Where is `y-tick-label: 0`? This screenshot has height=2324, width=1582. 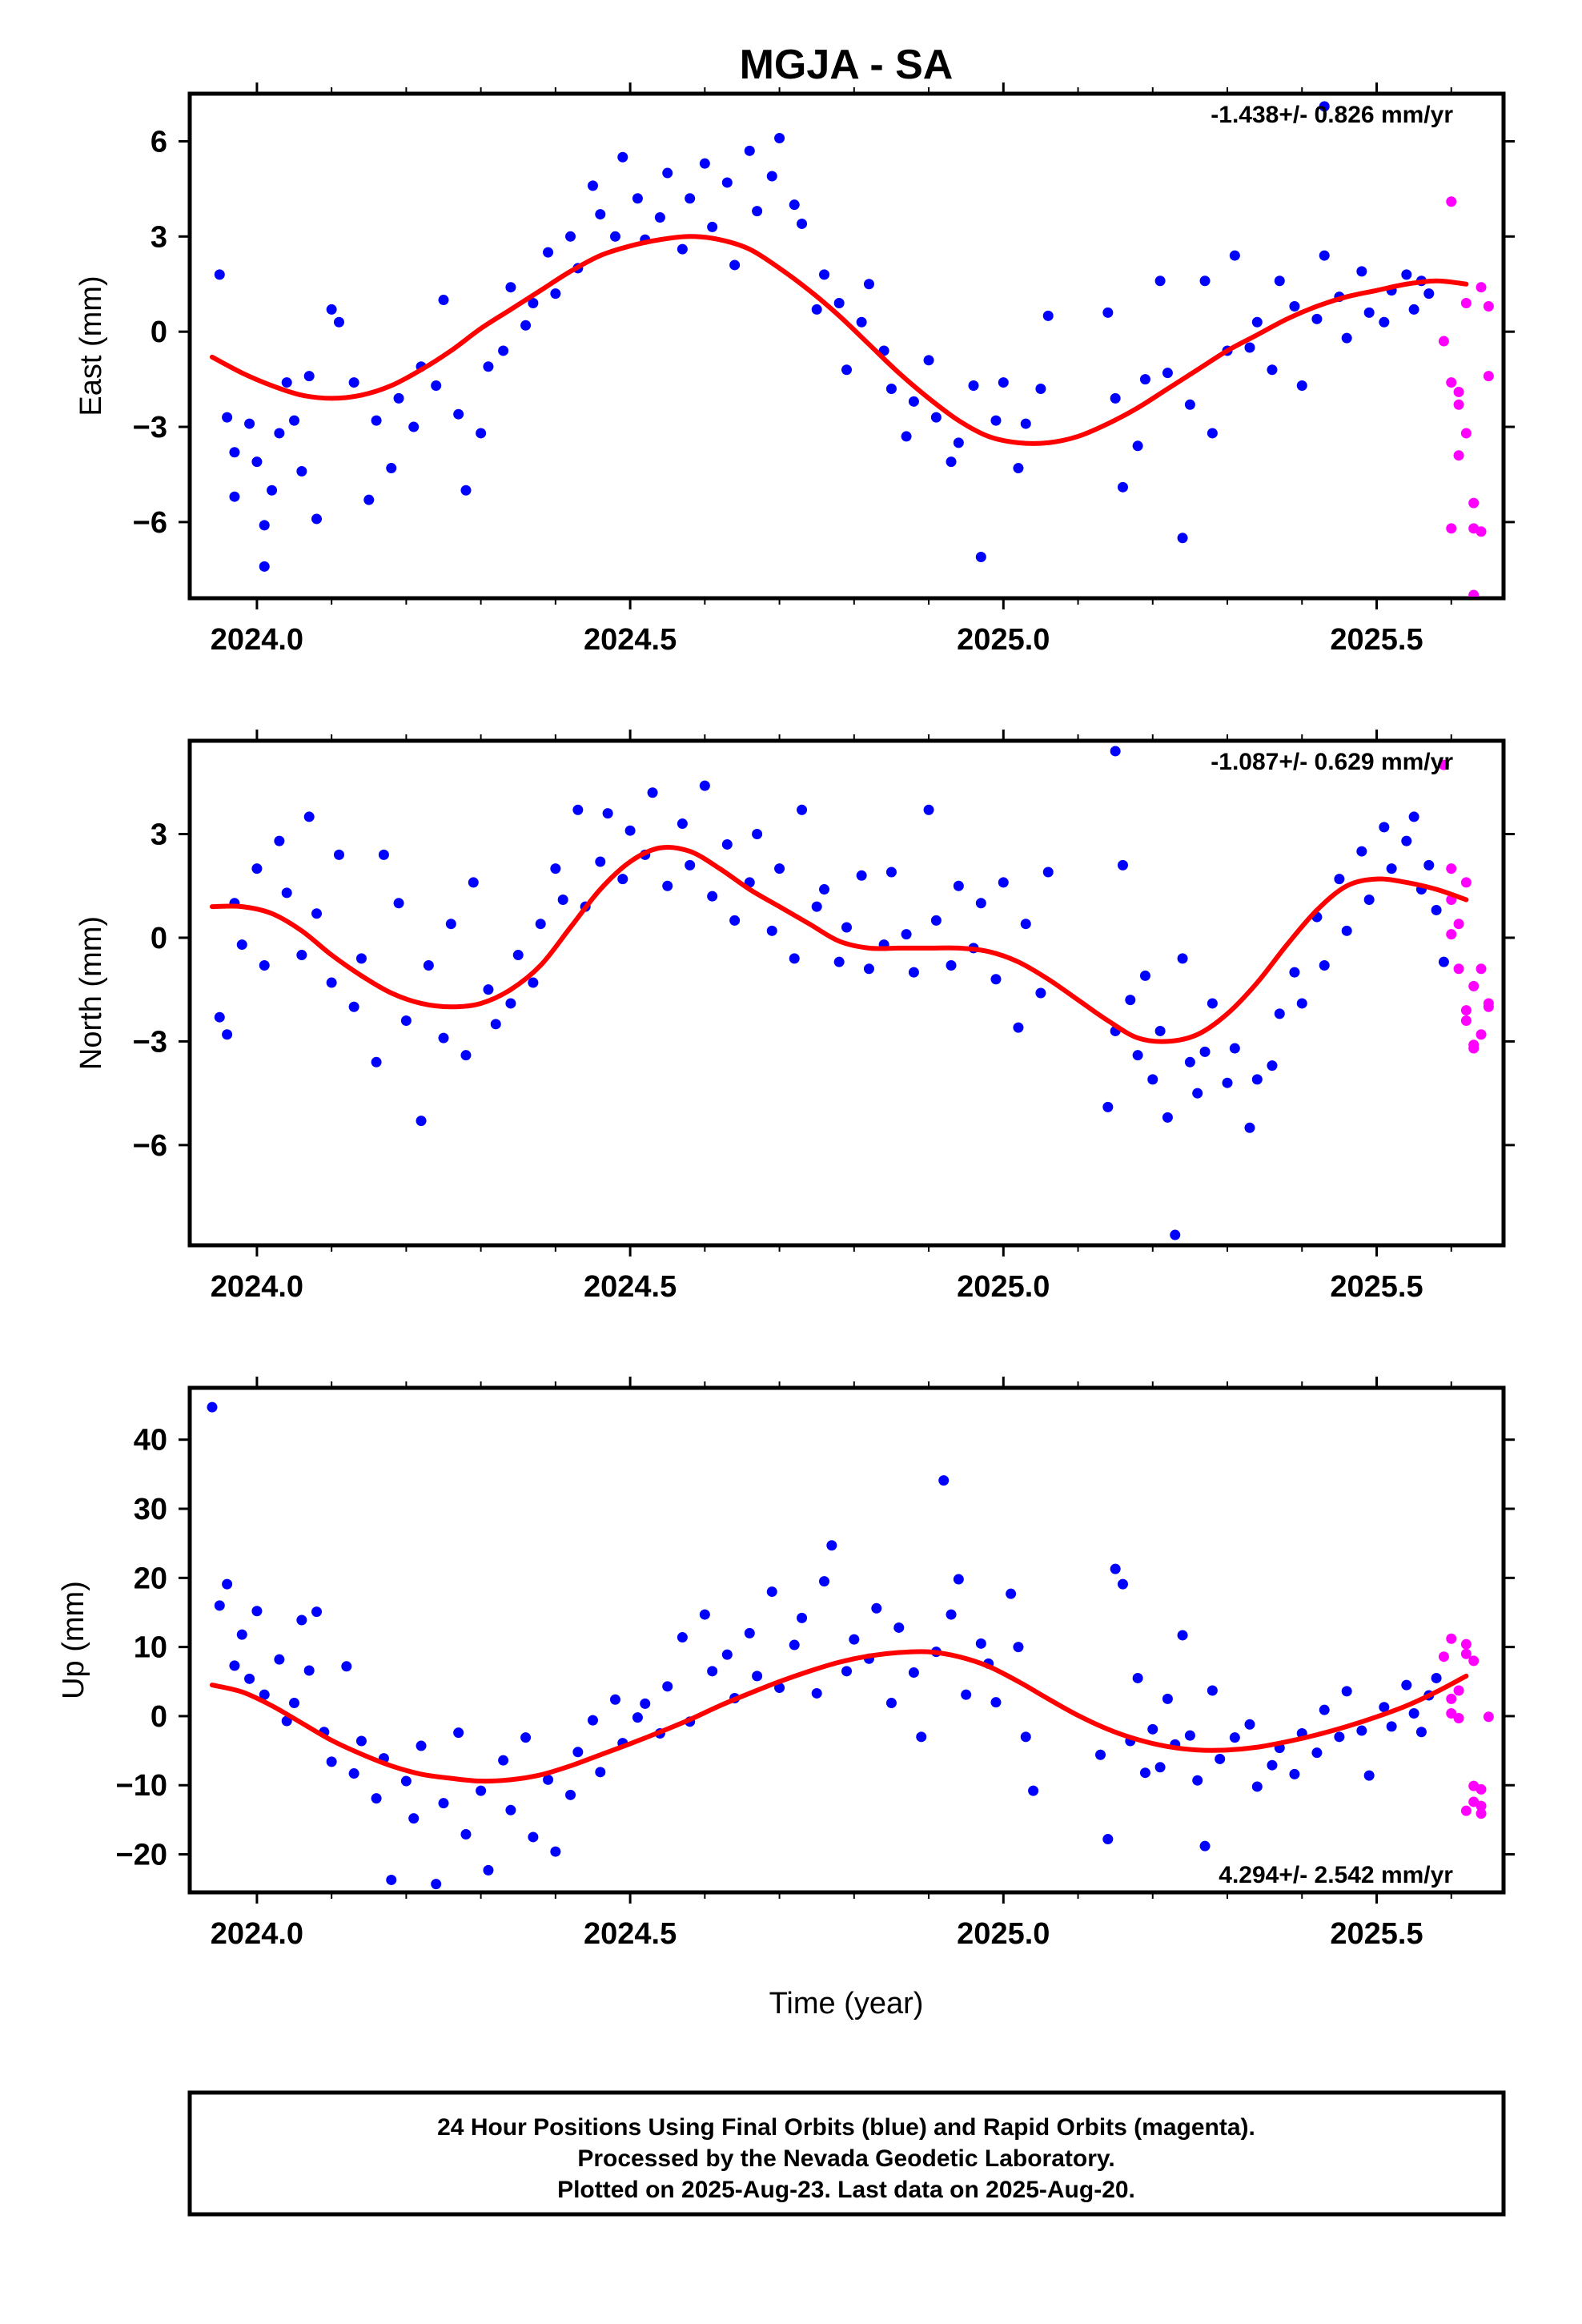 y-tick-label: 0 is located at coordinates (159, 332).